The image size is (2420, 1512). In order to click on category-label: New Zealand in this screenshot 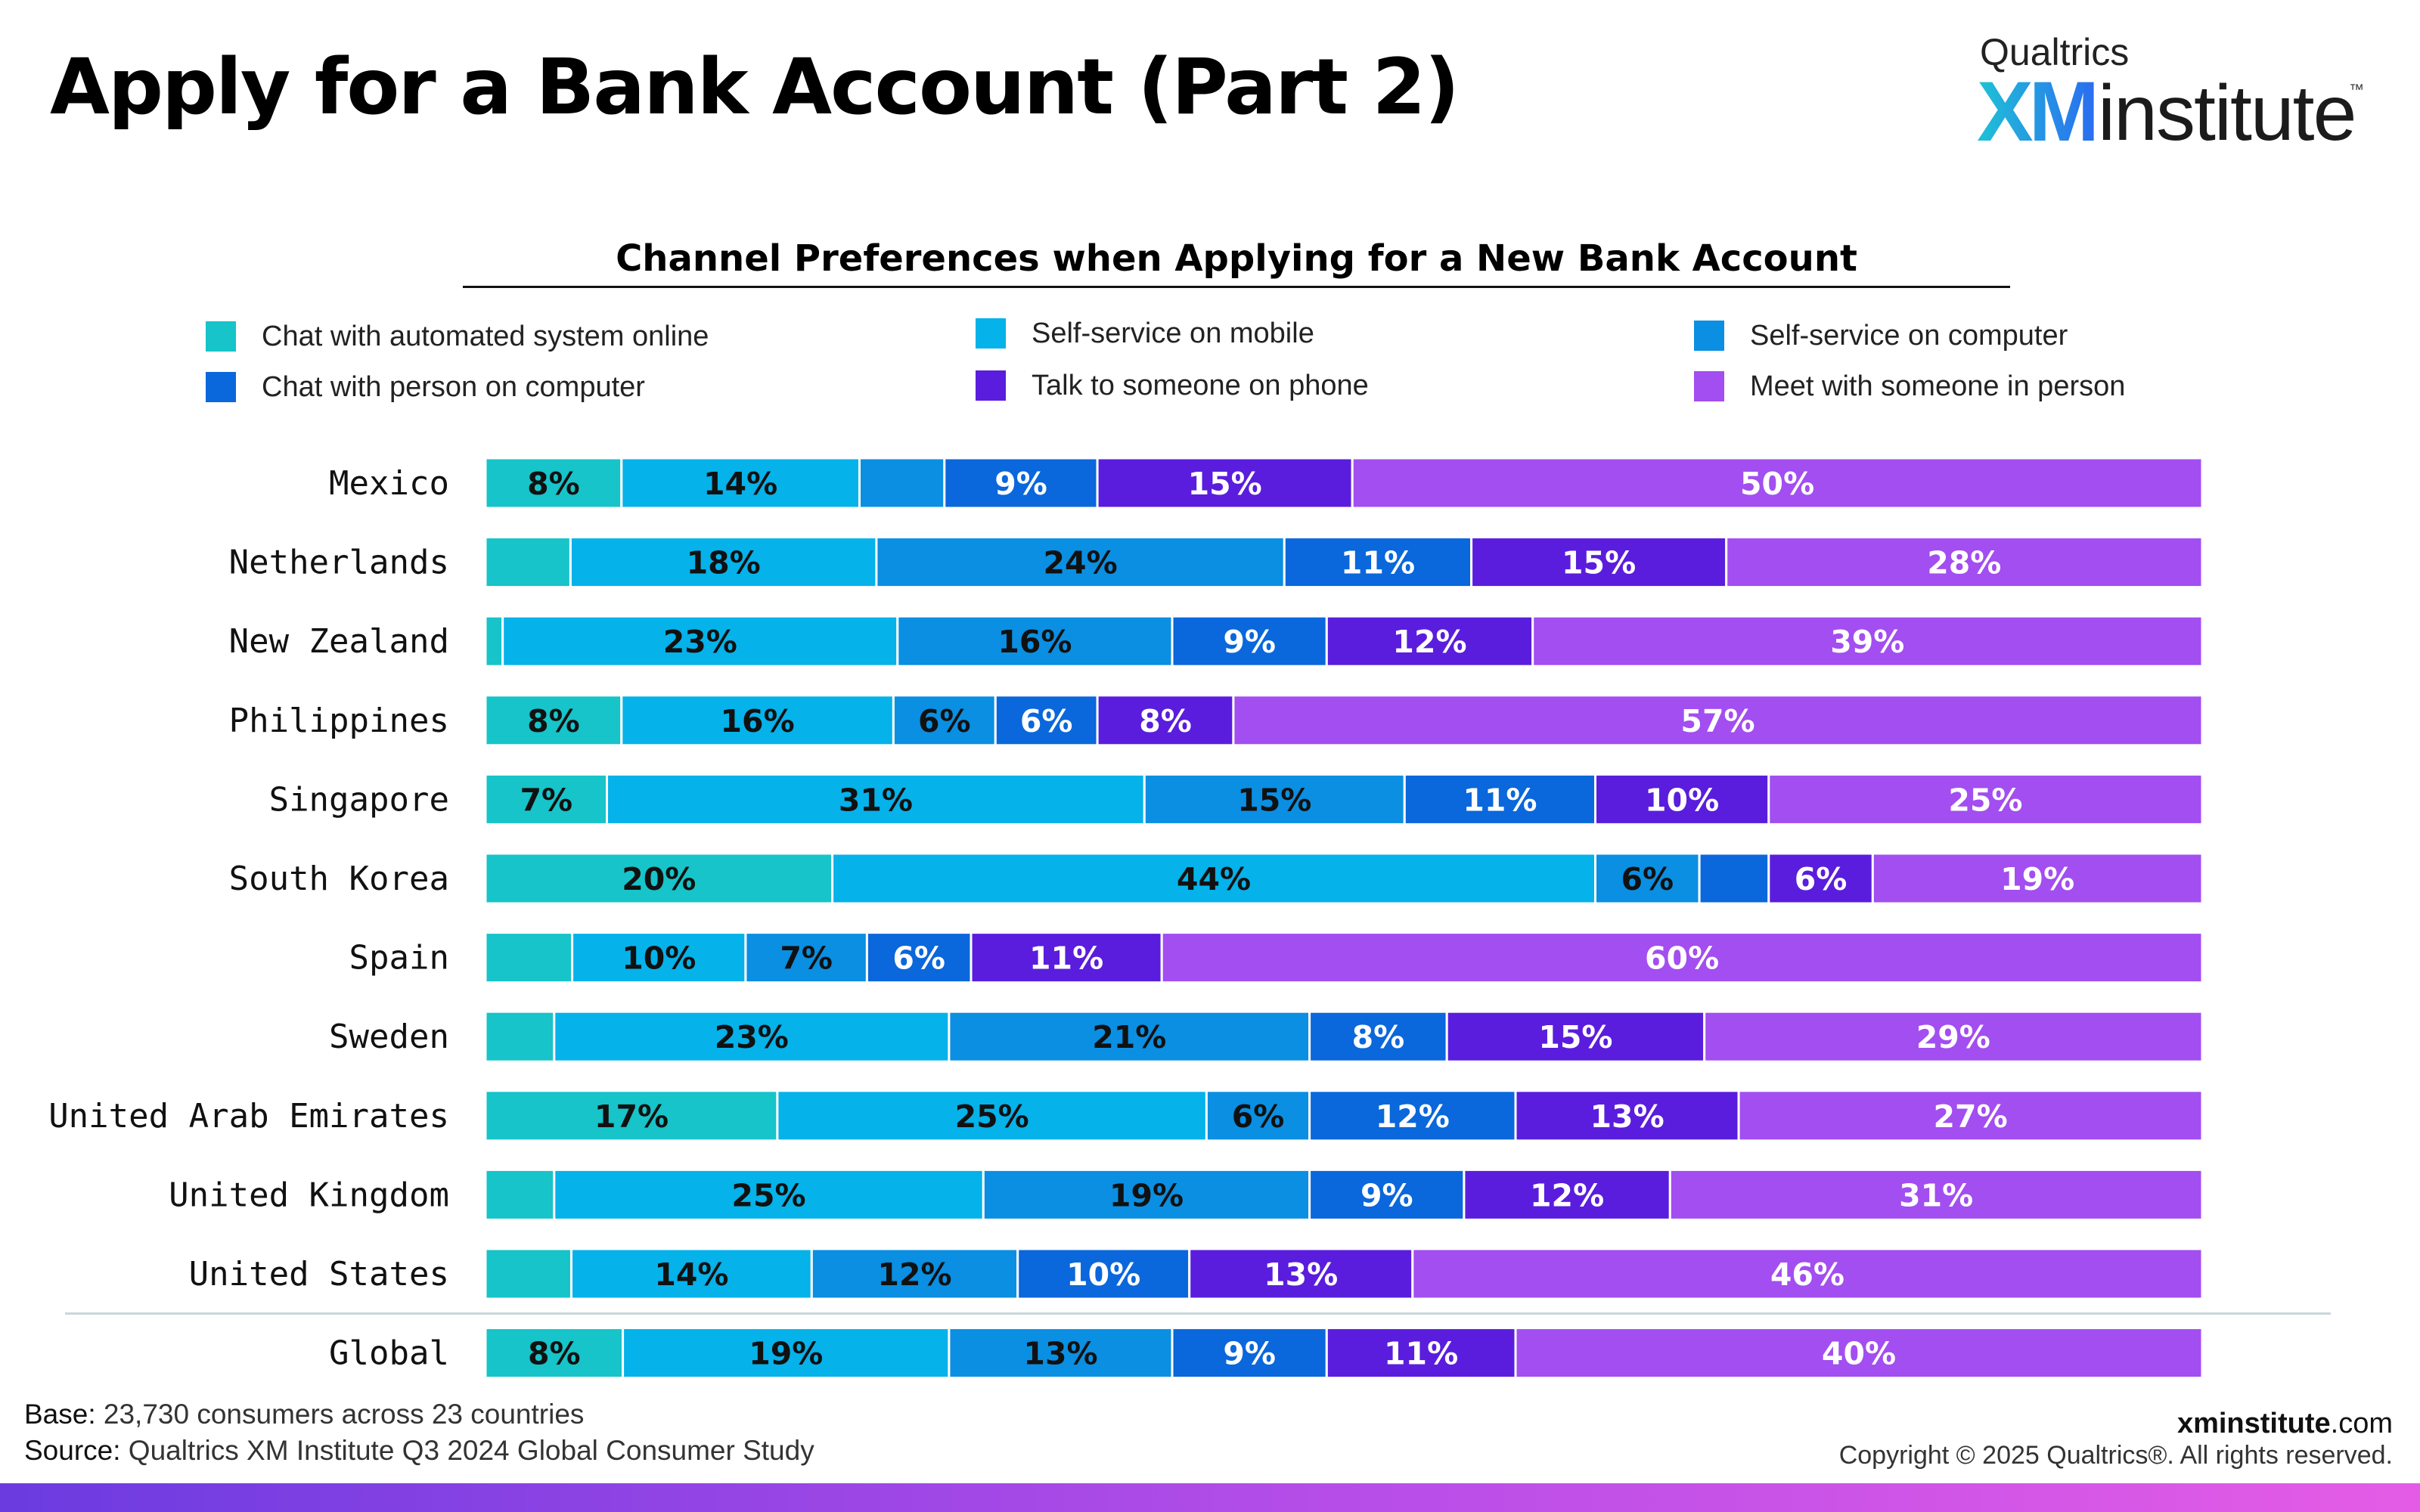, I will do `click(339, 641)`.